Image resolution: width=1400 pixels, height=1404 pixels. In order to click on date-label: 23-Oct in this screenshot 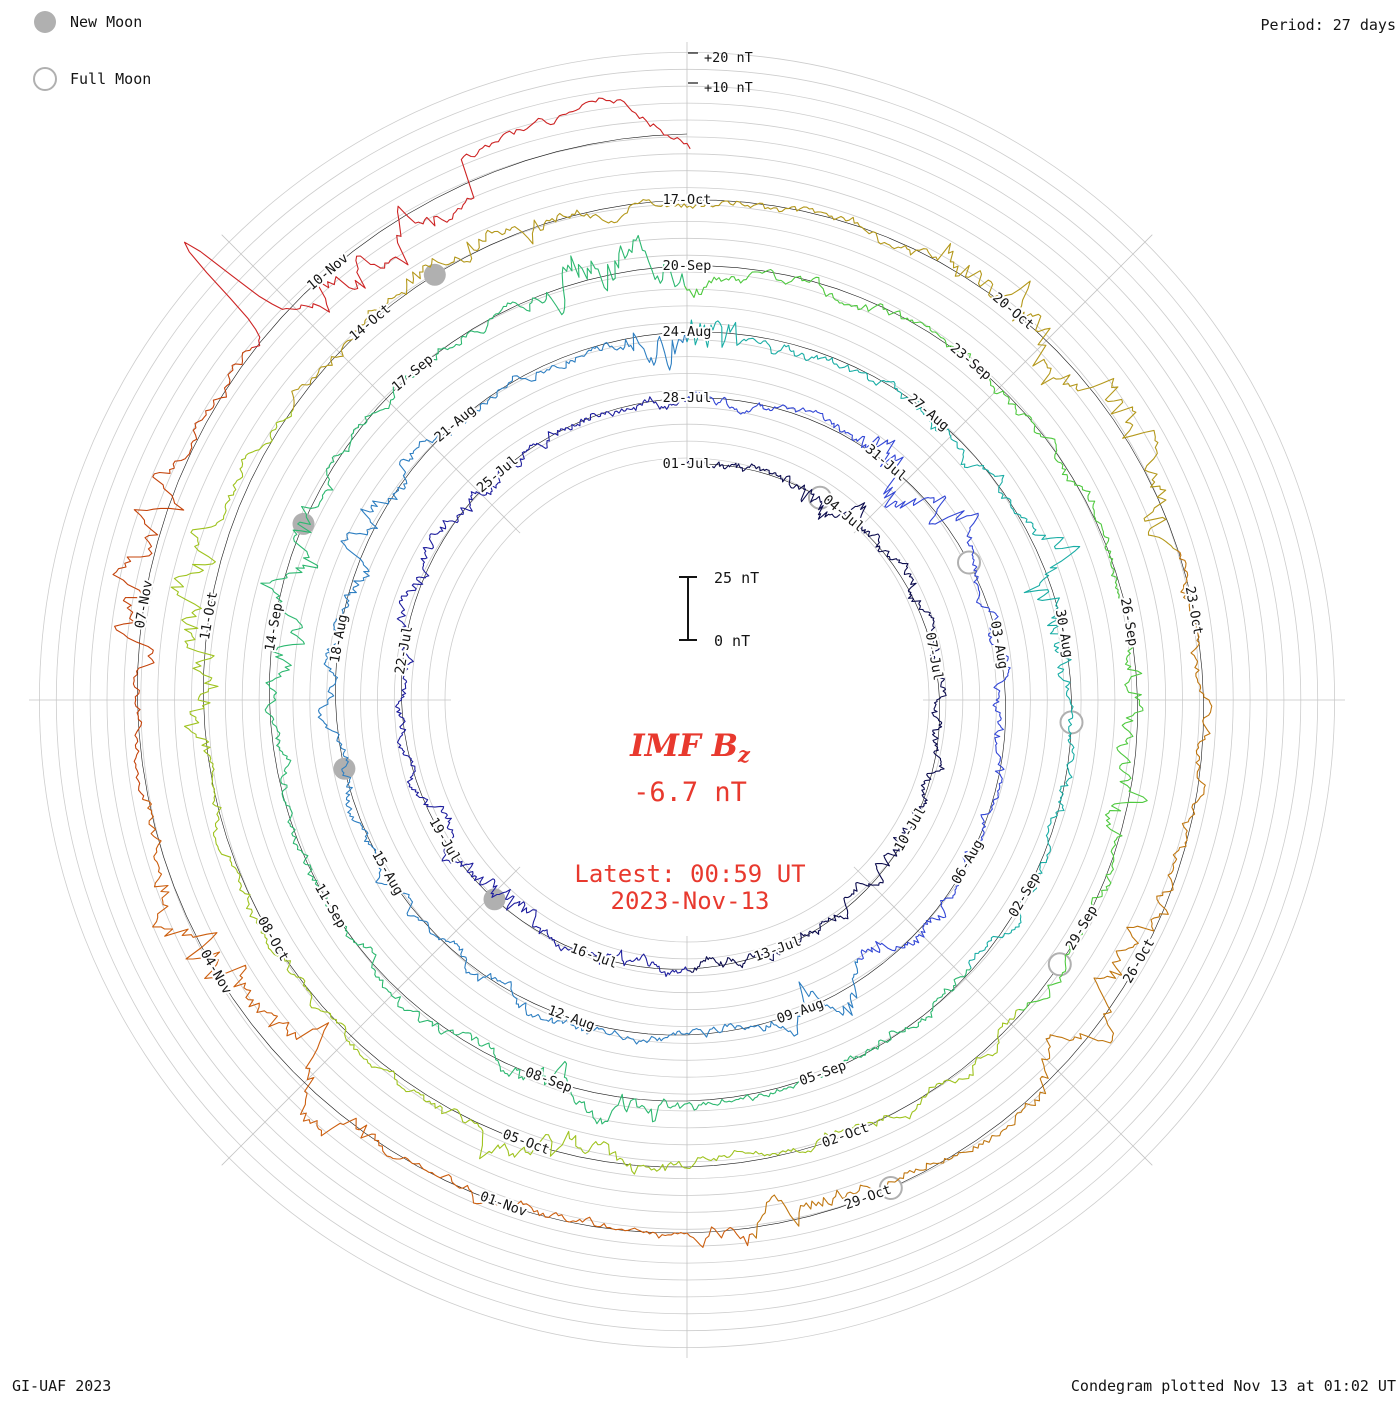, I will do `click(1194, 610)`.